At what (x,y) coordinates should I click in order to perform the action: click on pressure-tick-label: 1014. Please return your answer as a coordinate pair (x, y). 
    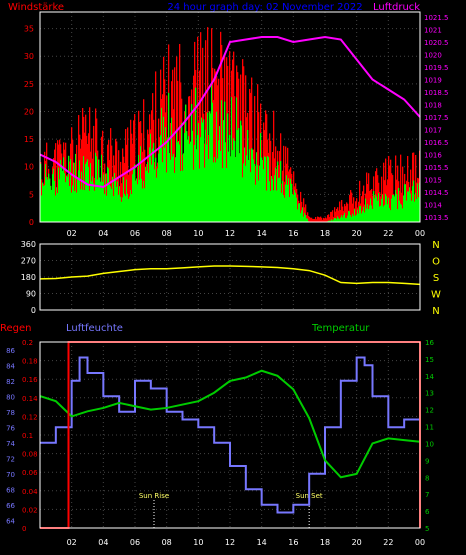
    Looking at the image, I should click on (433, 206).